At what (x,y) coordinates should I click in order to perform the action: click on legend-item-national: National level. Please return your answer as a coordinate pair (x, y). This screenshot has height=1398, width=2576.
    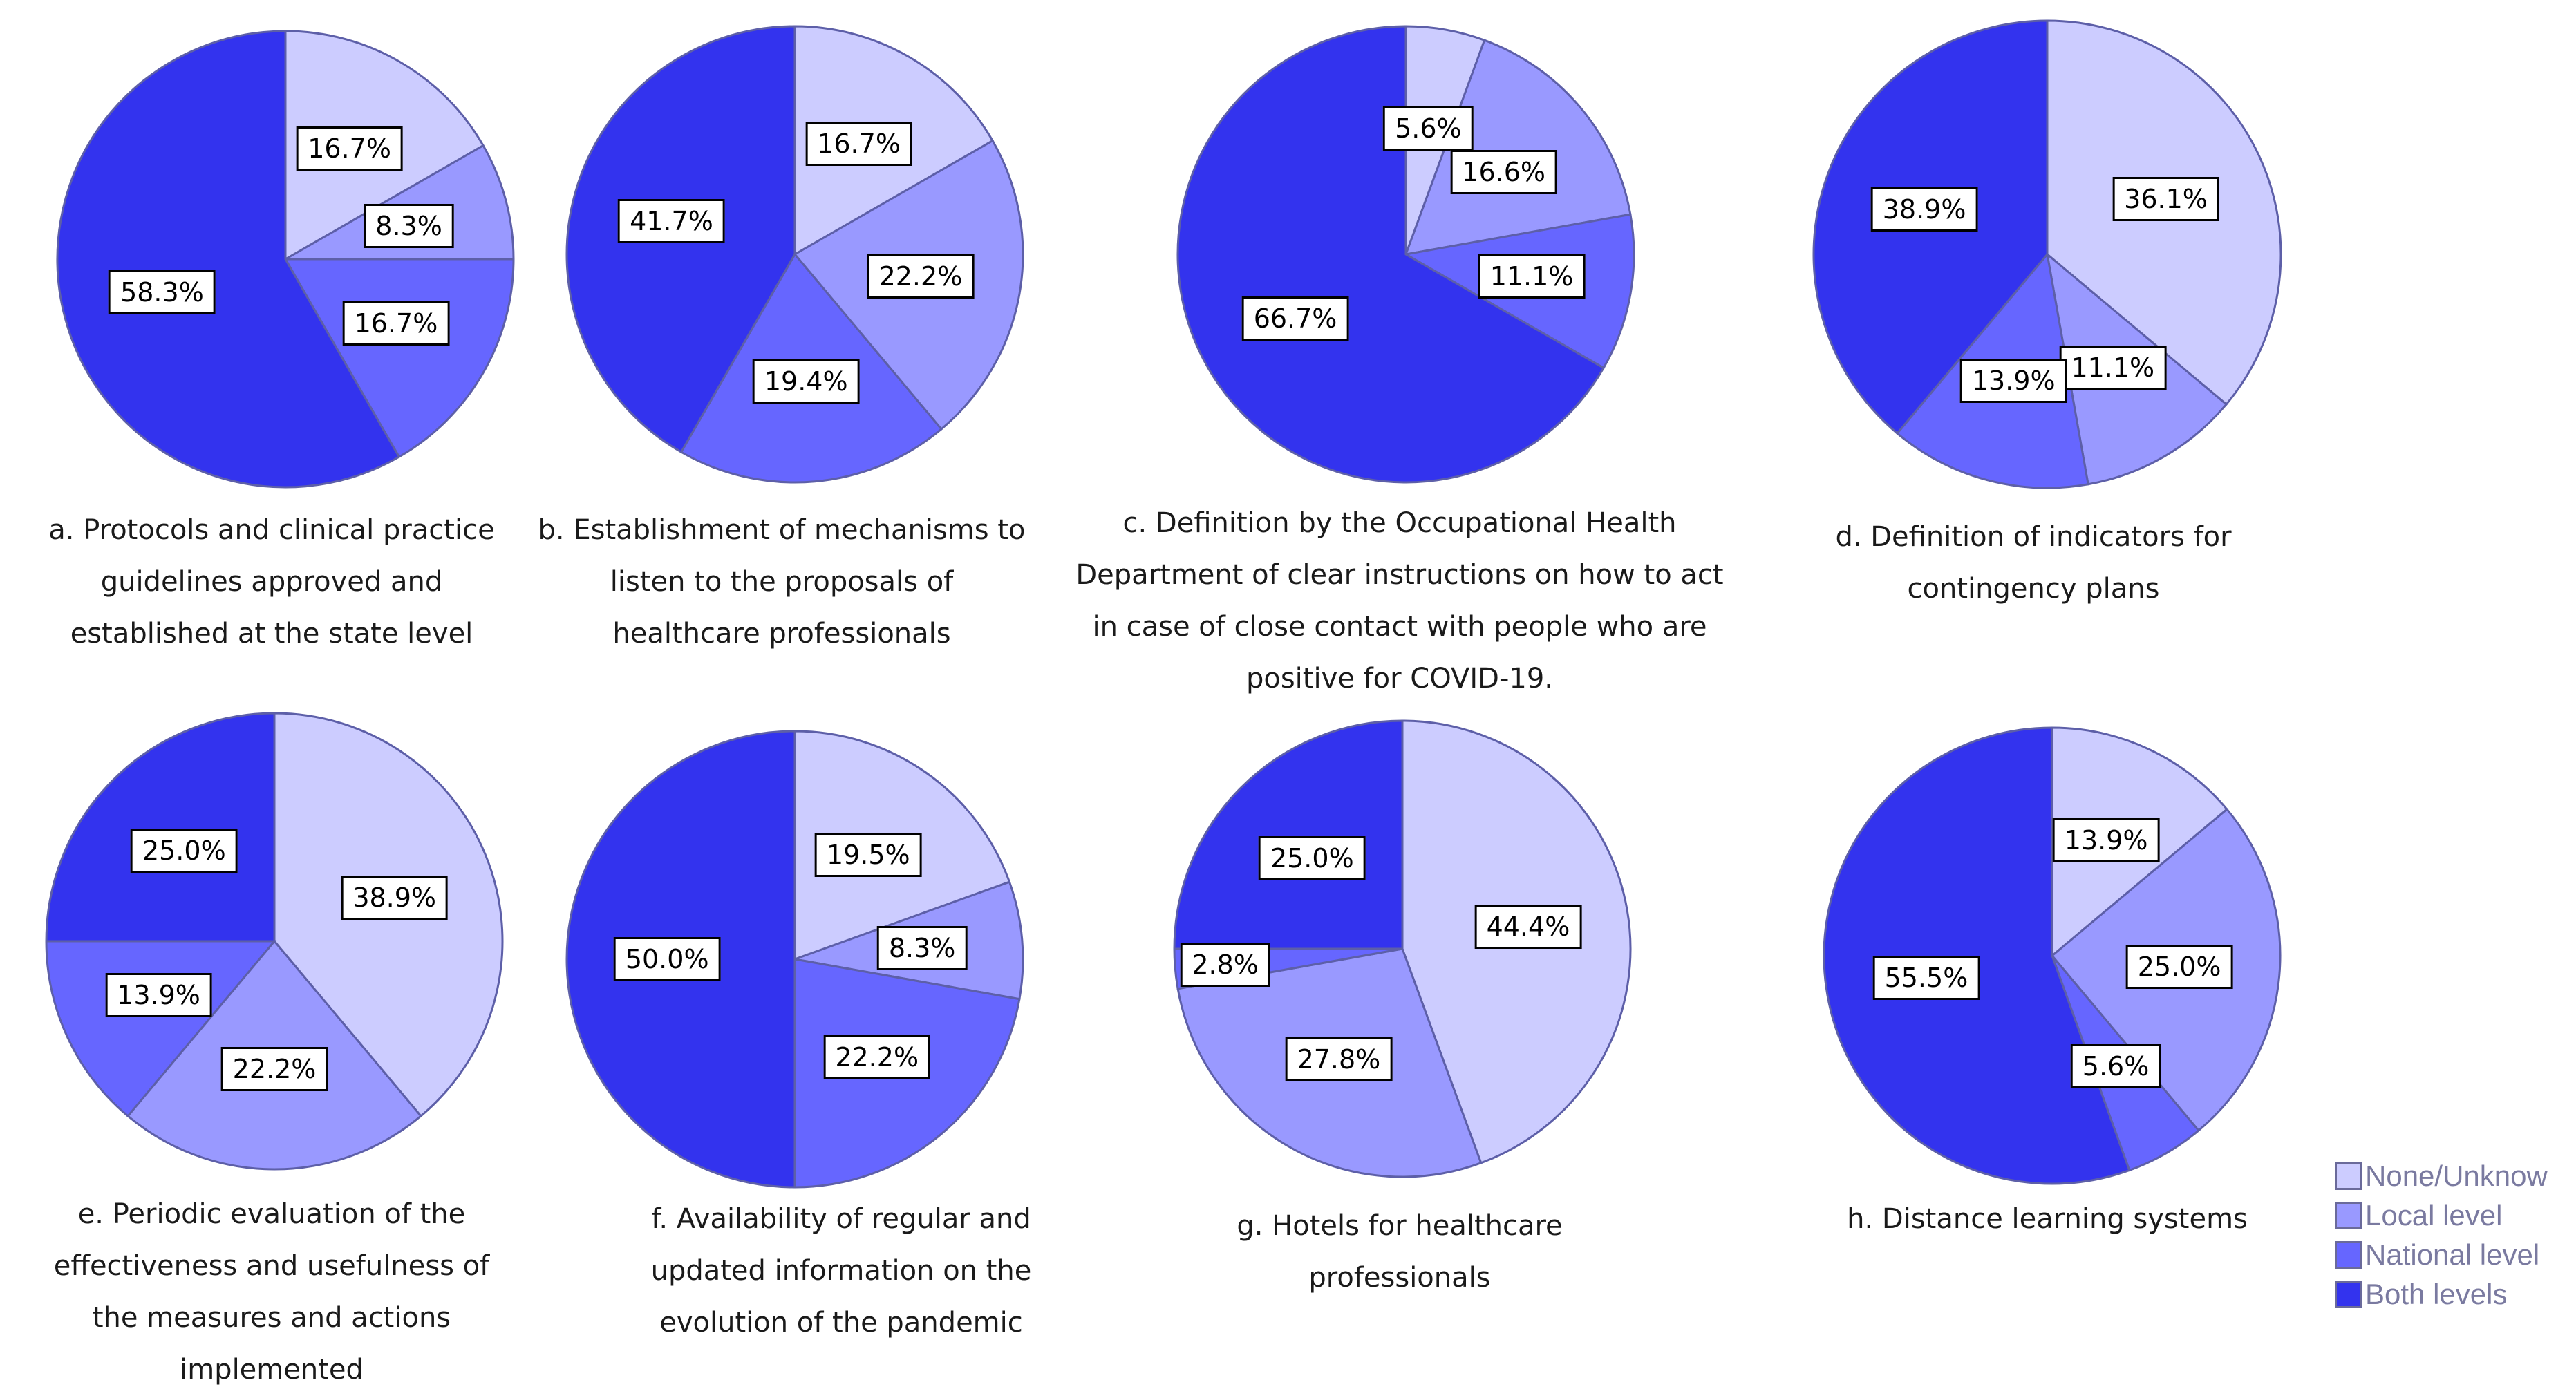
    Looking at the image, I should click on (2441, 1254).